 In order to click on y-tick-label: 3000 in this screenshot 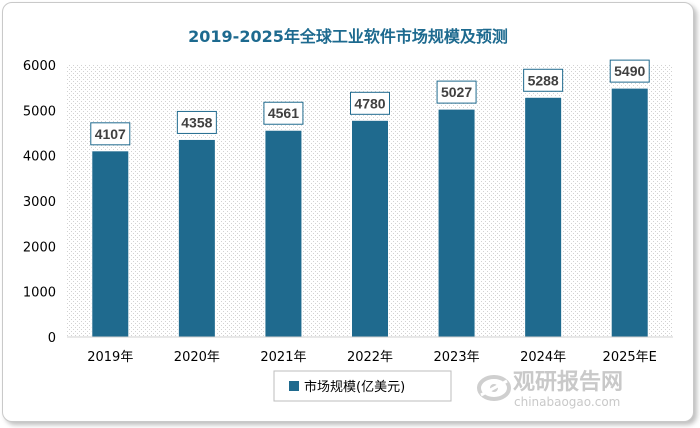, I will do `click(39, 202)`.